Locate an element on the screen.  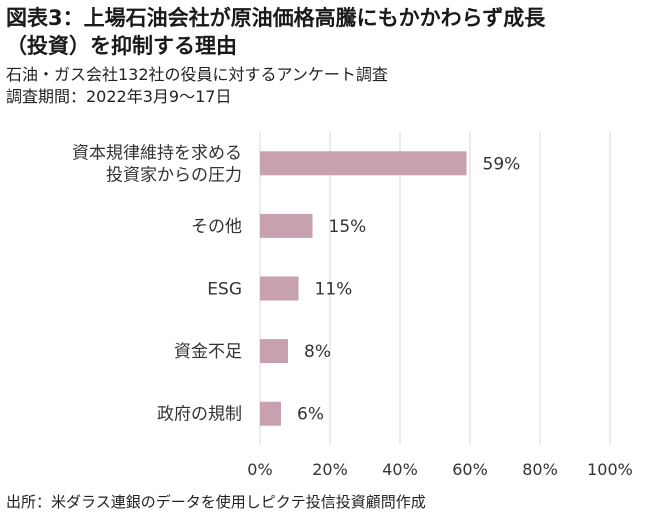
x-tick-label-80: 80% is located at coordinates (540, 469).